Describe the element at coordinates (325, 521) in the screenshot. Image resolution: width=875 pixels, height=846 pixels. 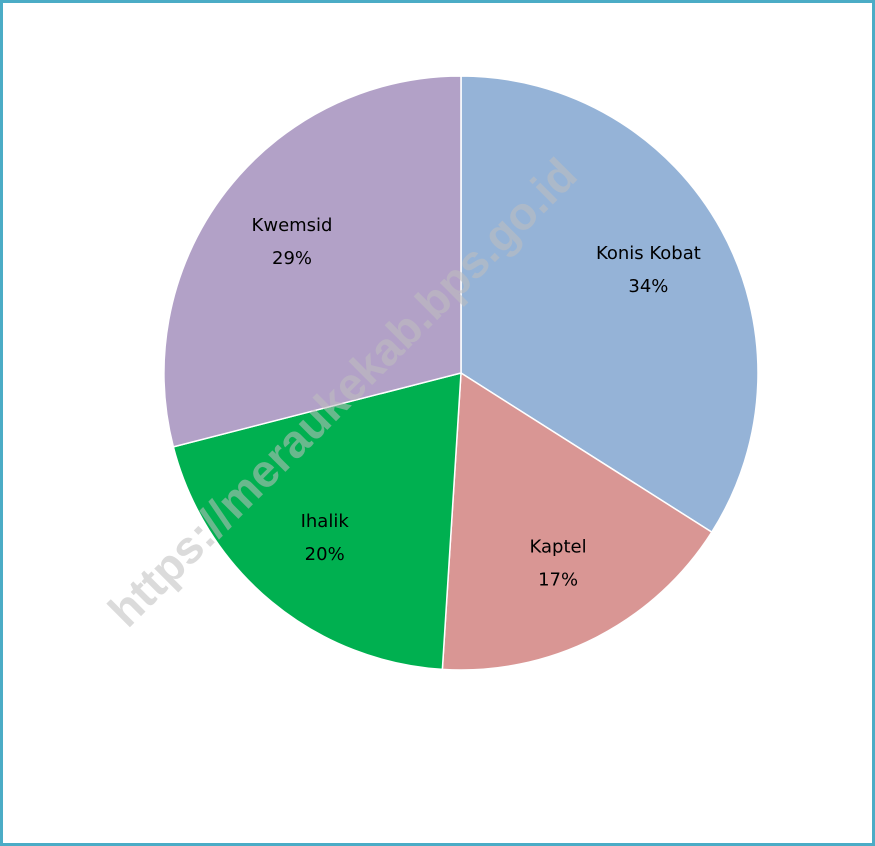
I see `slice-label: Ihalik` at that location.